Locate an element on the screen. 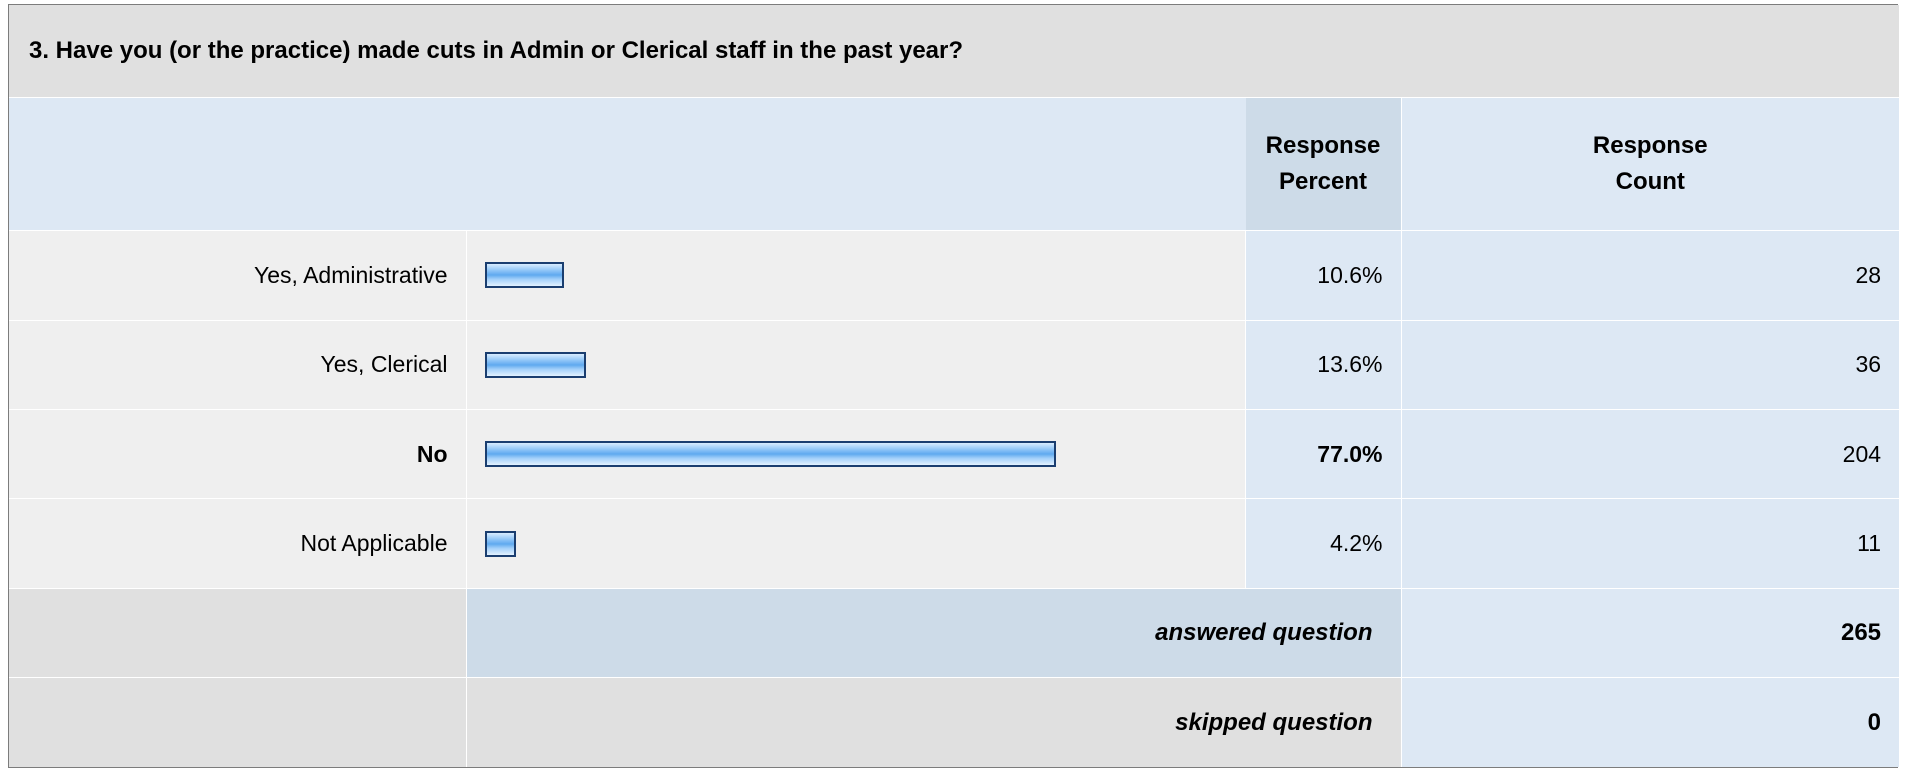 The width and height of the screenshot is (1907, 777). skipped-blank is located at coordinates (237, 722).